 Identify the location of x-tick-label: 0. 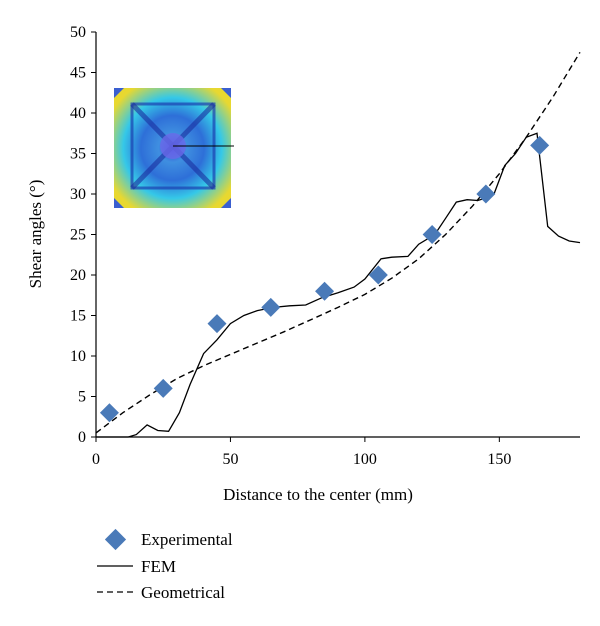
(96, 459).